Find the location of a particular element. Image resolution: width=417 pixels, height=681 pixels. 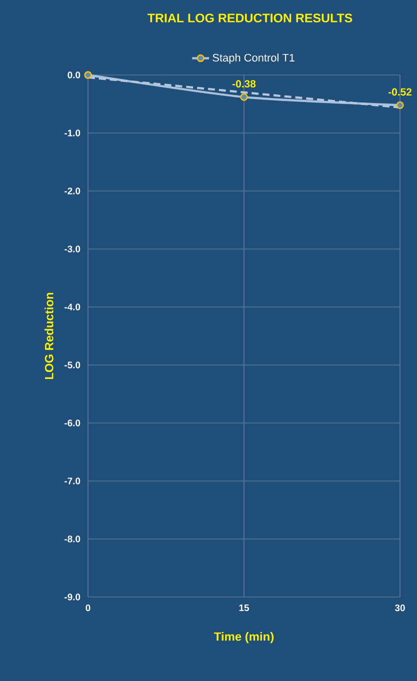

y-tick-label: -8.0 is located at coordinates (72, 539).